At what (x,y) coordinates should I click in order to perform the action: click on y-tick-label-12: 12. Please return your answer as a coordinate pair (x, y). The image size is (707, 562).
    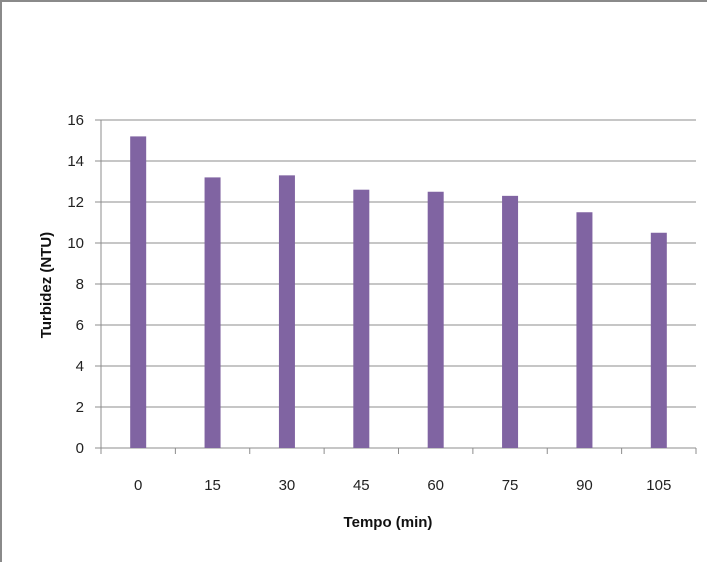
    Looking at the image, I should click on (75, 202).